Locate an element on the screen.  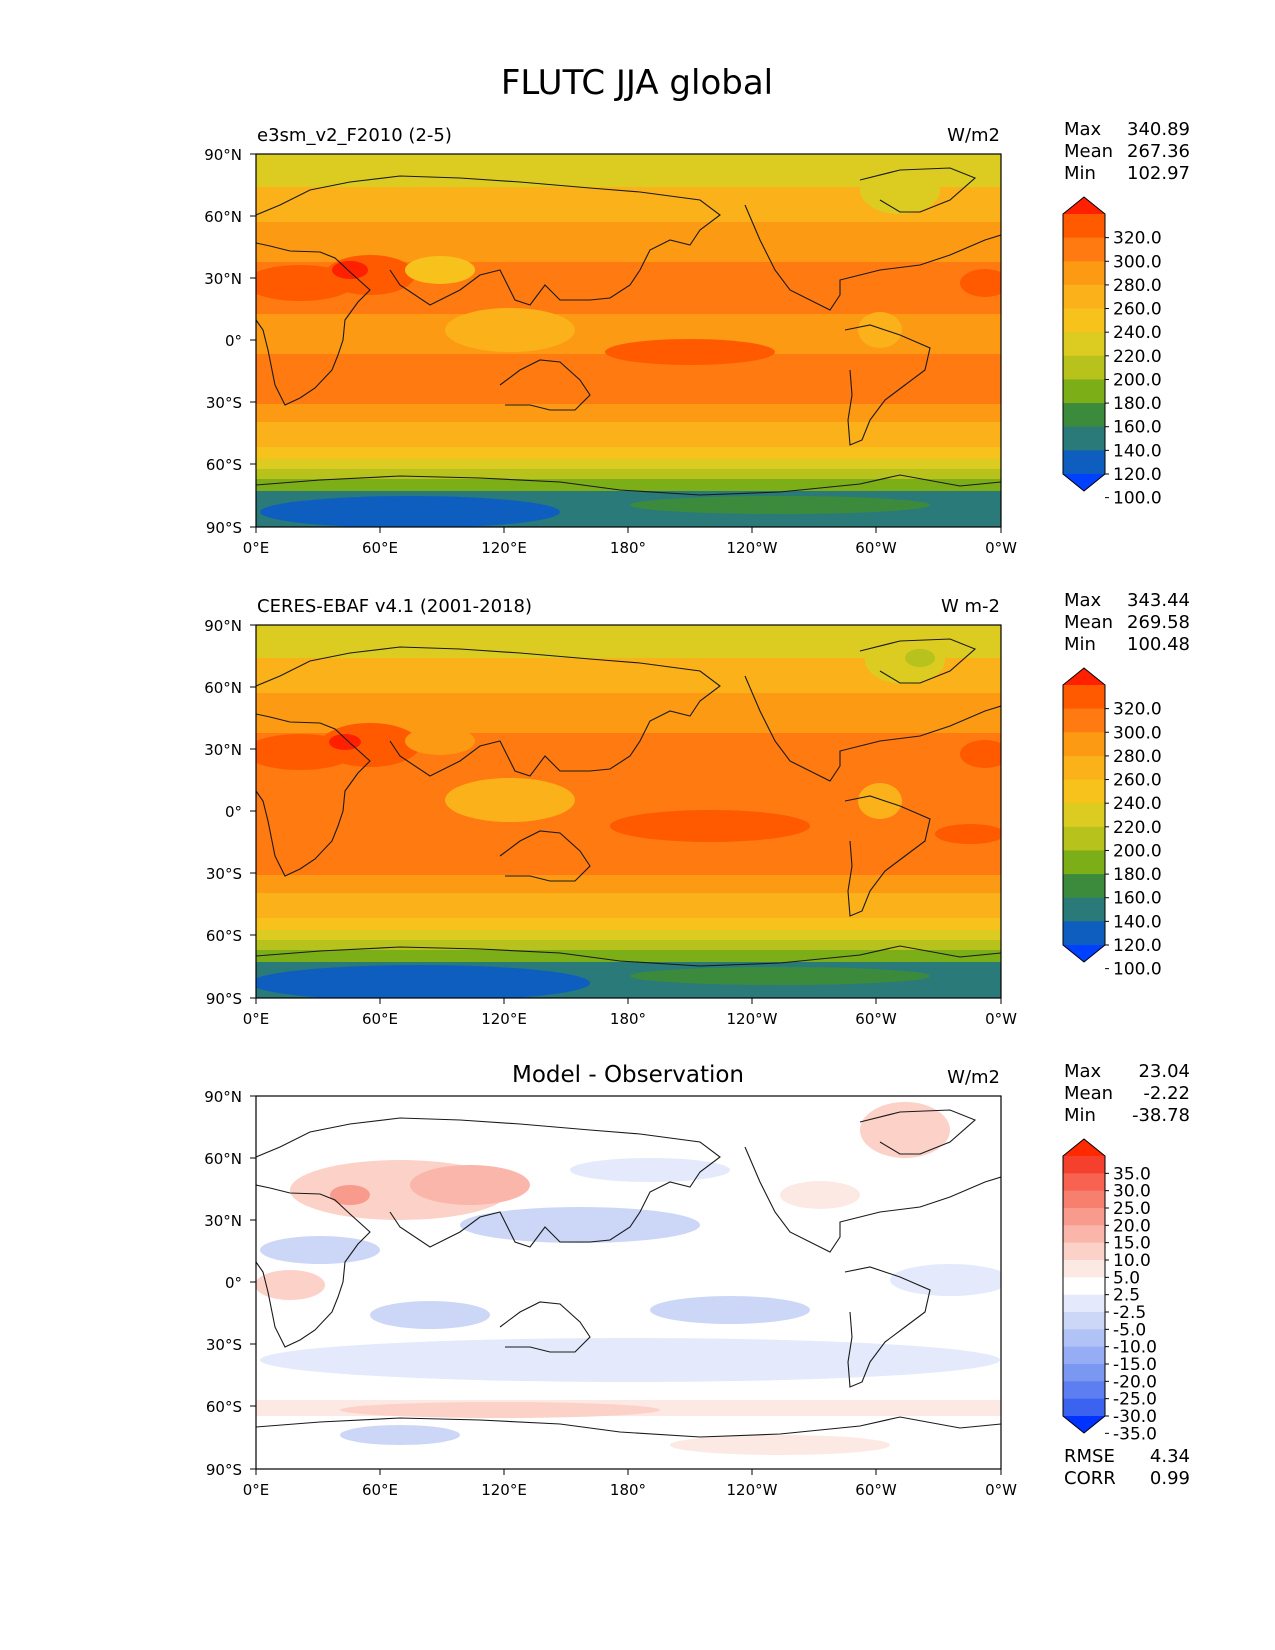
colorbar-tick-label: 30.0 is located at coordinates (1132, 1192).